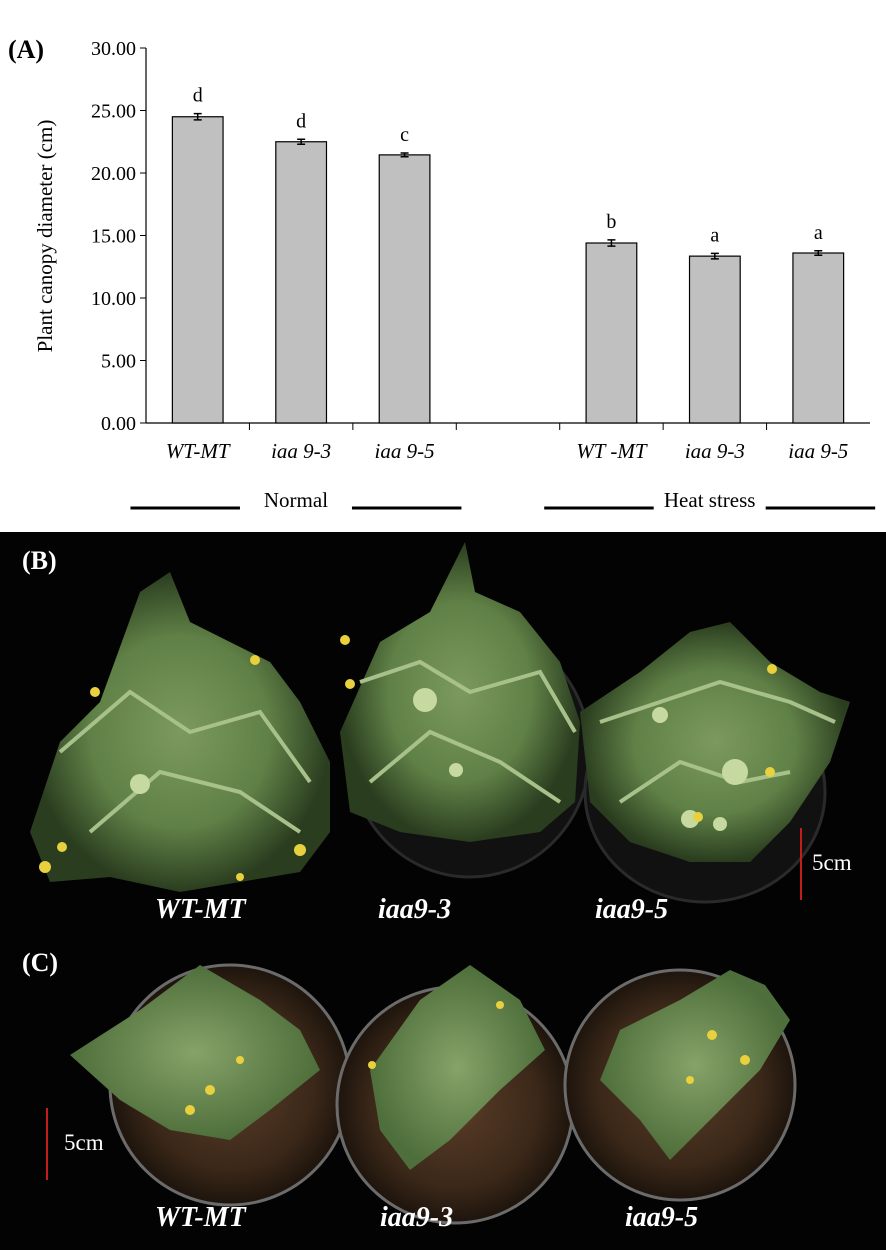 Image resolution: width=886 pixels, height=1250 pixels. Describe the element at coordinates (113, 49) in the screenshot. I see `y-tick-label: 30.00` at that location.